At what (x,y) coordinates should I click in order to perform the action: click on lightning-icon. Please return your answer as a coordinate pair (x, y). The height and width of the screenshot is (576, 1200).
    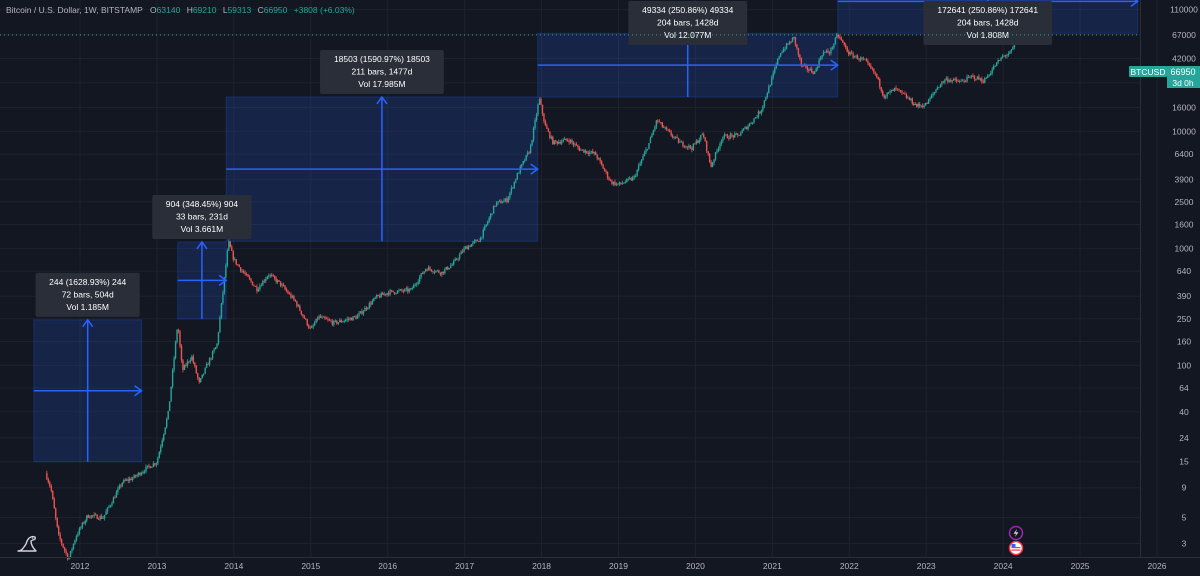
    Looking at the image, I should click on (1016, 533).